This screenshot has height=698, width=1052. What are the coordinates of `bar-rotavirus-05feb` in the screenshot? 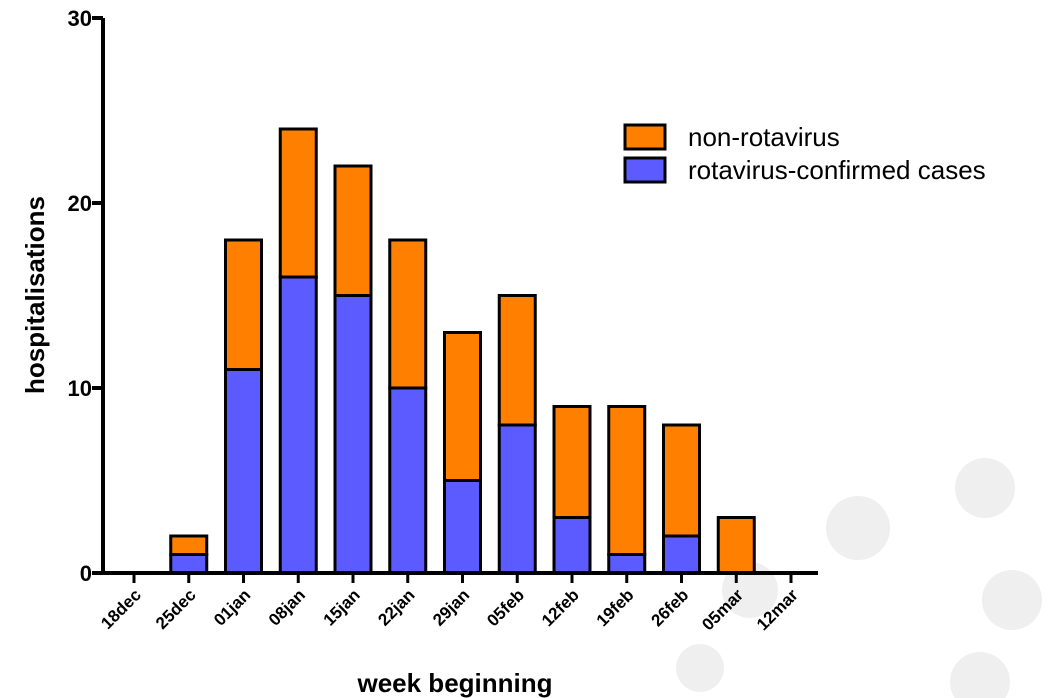 It's located at (517, 499).